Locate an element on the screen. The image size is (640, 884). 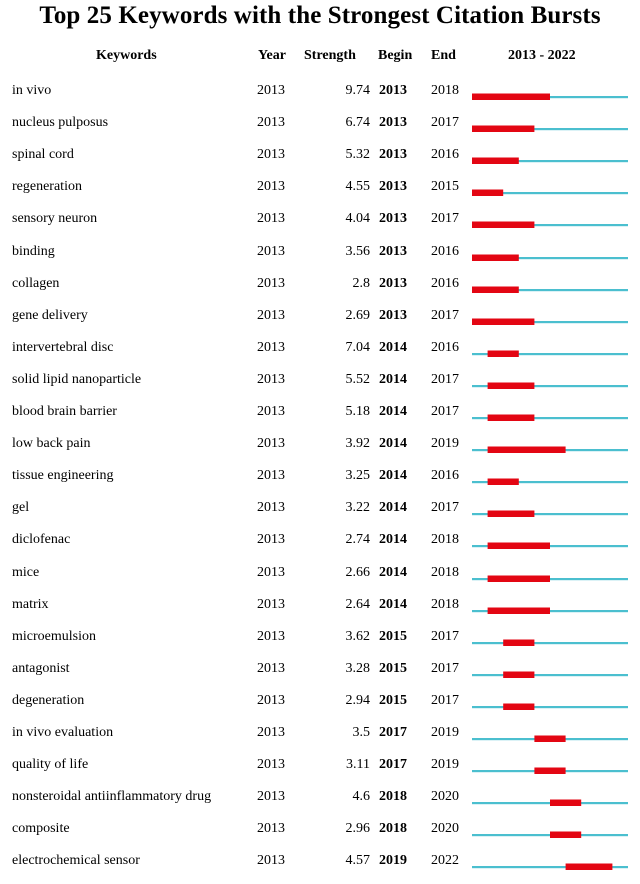
table-row: quality of life 2013 3.11 2017 2019 is located at coordinates (320, 772).